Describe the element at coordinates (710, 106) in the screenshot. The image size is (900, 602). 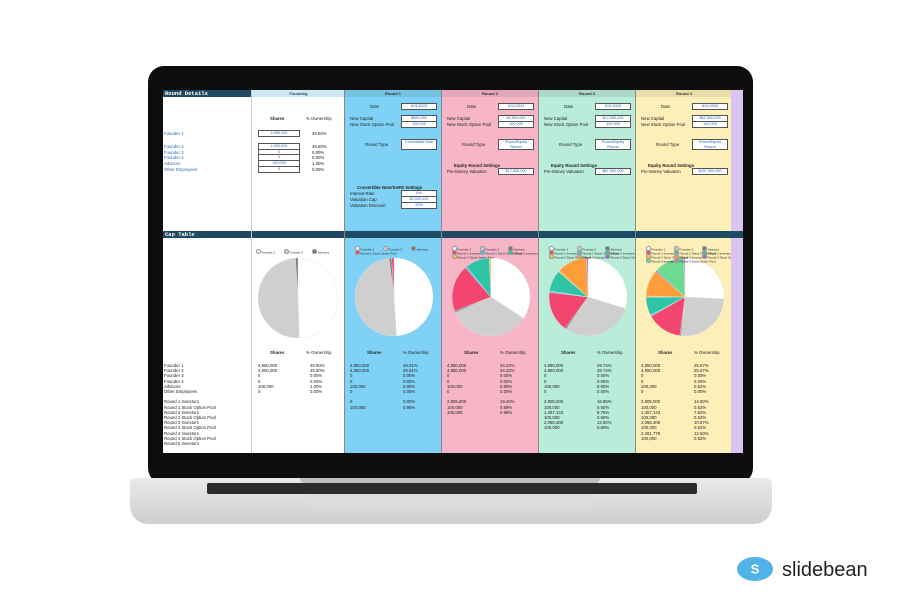
I see `date-input: 6/11/2028` at that location.